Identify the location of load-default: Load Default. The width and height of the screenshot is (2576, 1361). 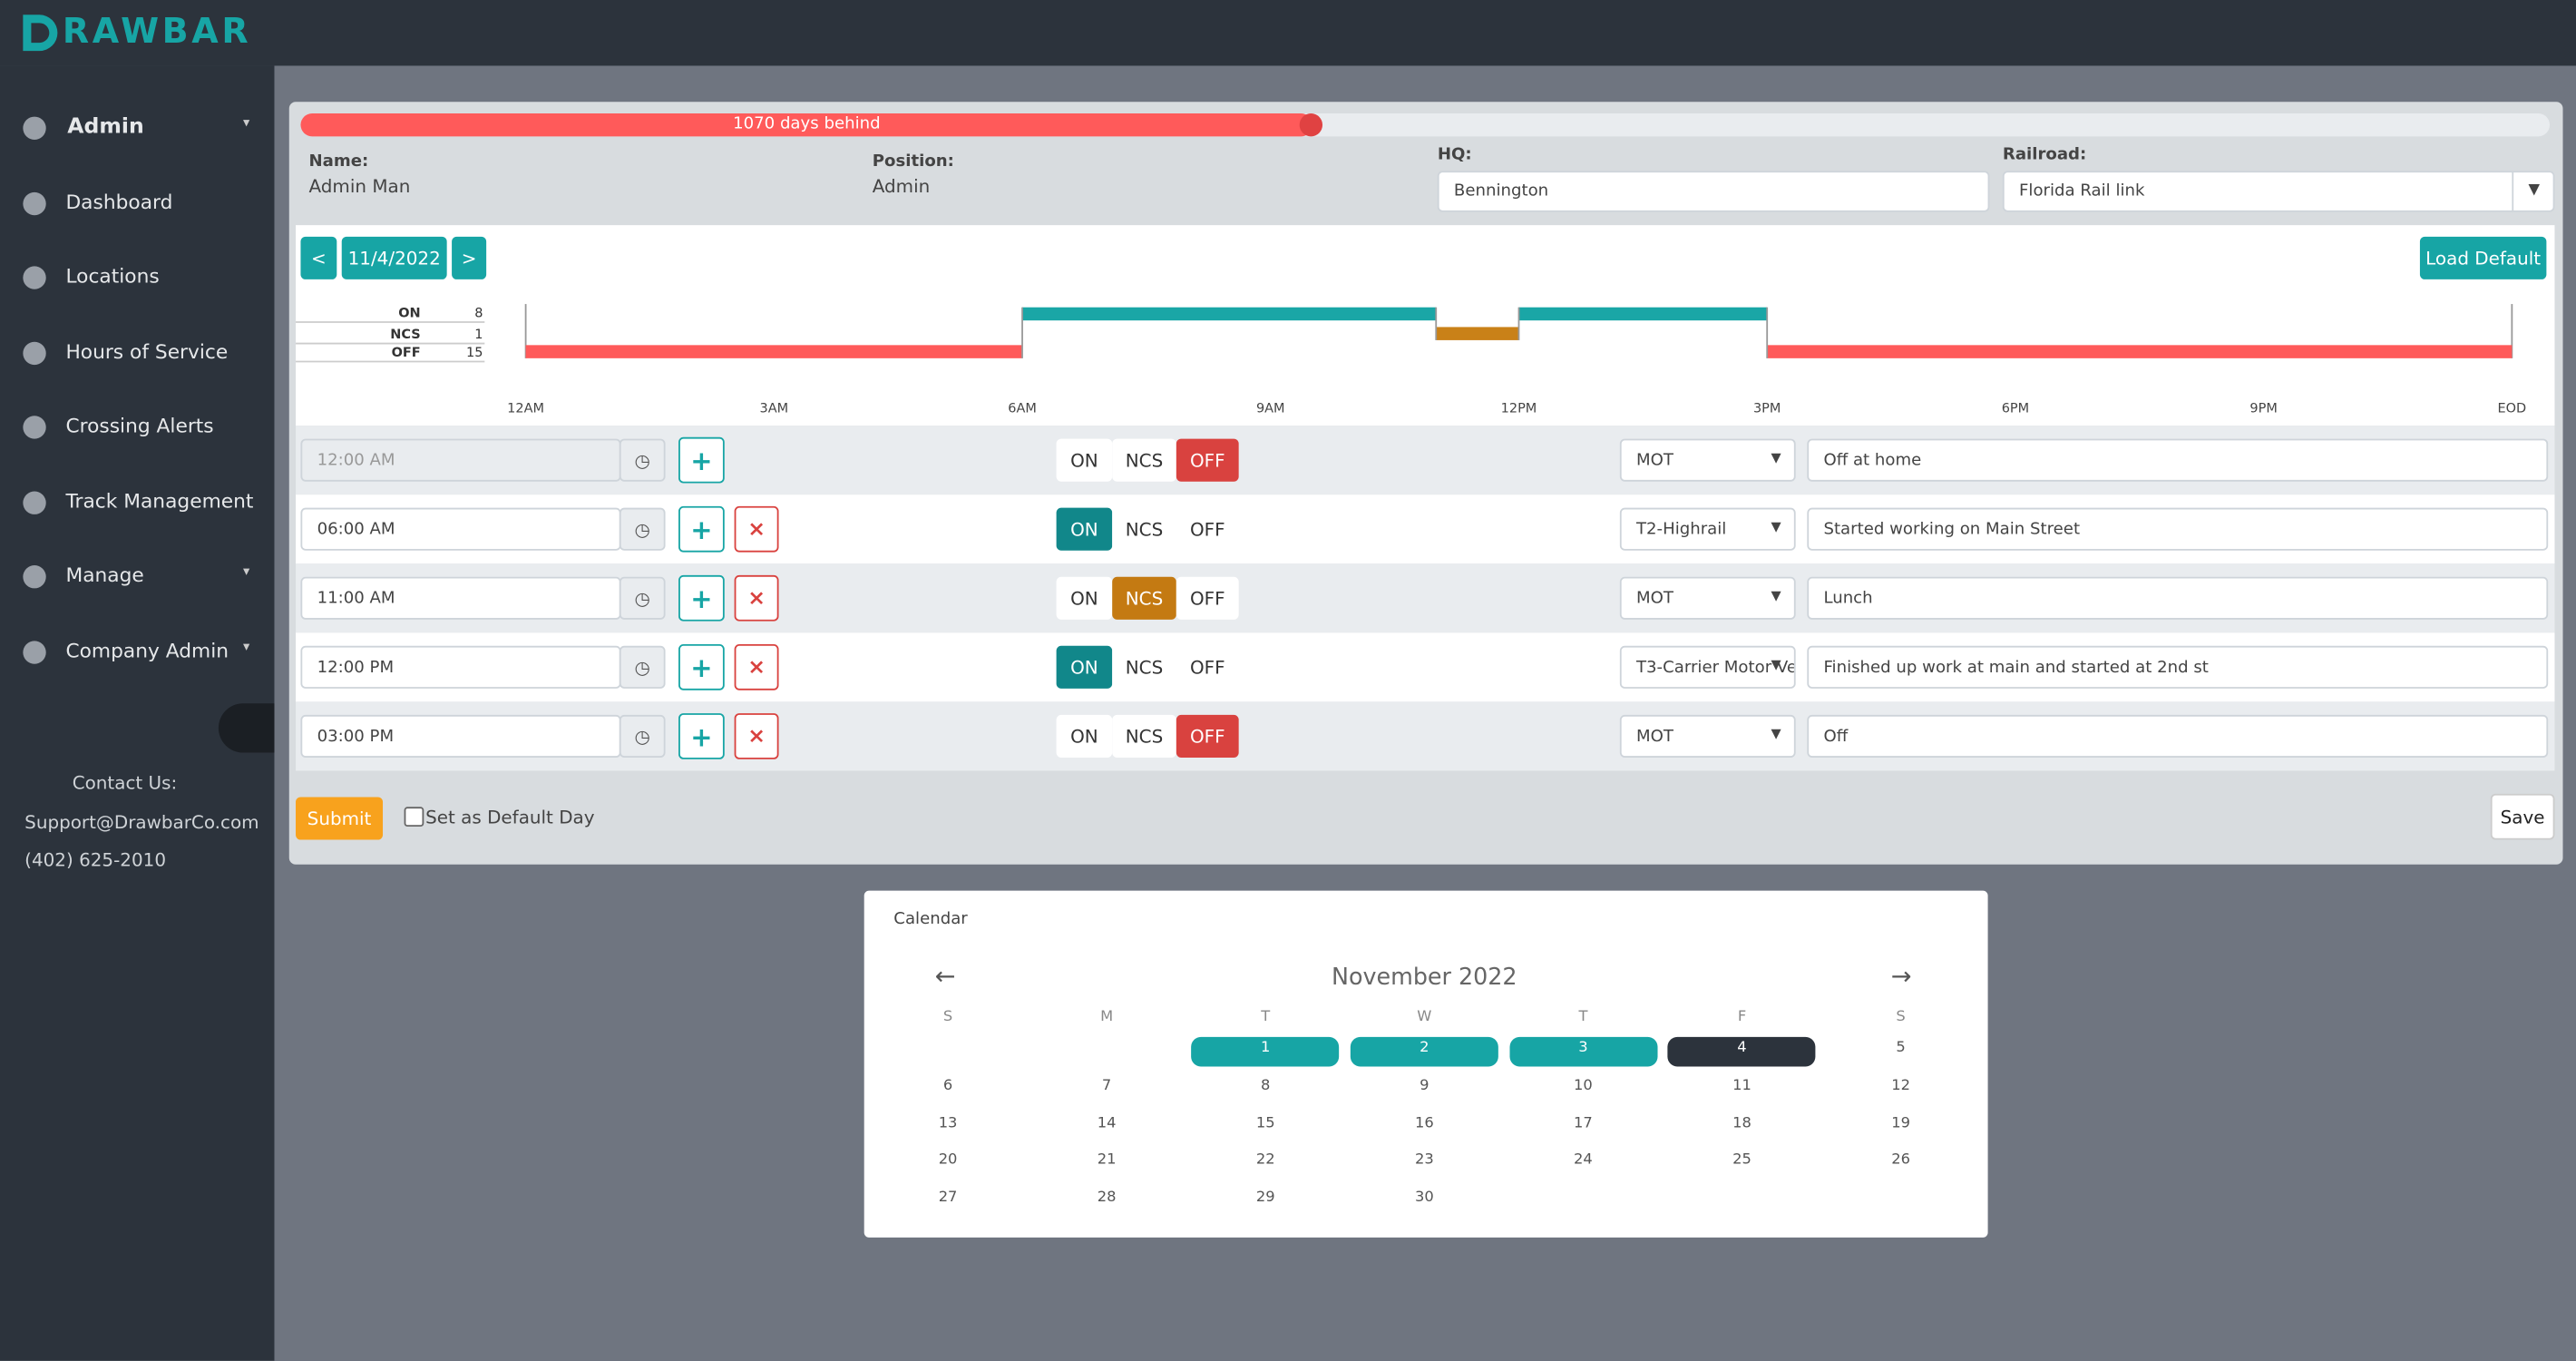
(2483, 257).